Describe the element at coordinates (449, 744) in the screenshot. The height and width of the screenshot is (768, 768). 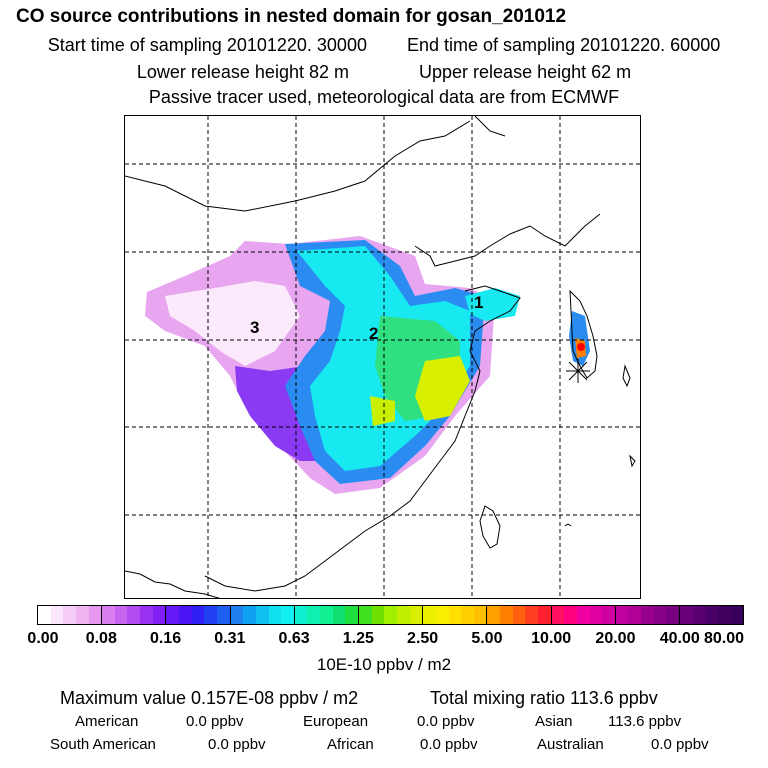
I see `african-value: 0.0 ppbv` at that location.